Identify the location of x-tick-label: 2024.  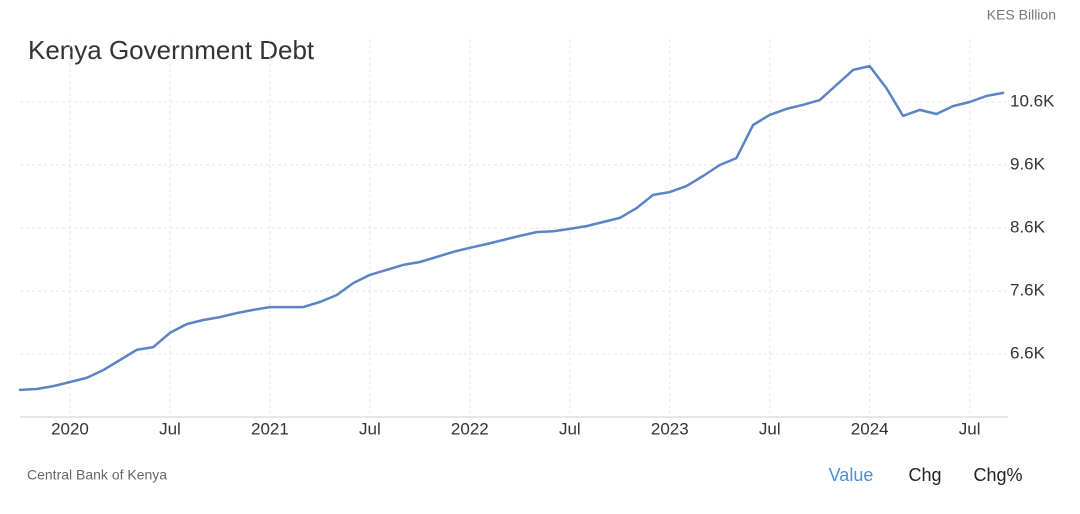
(870, 428).